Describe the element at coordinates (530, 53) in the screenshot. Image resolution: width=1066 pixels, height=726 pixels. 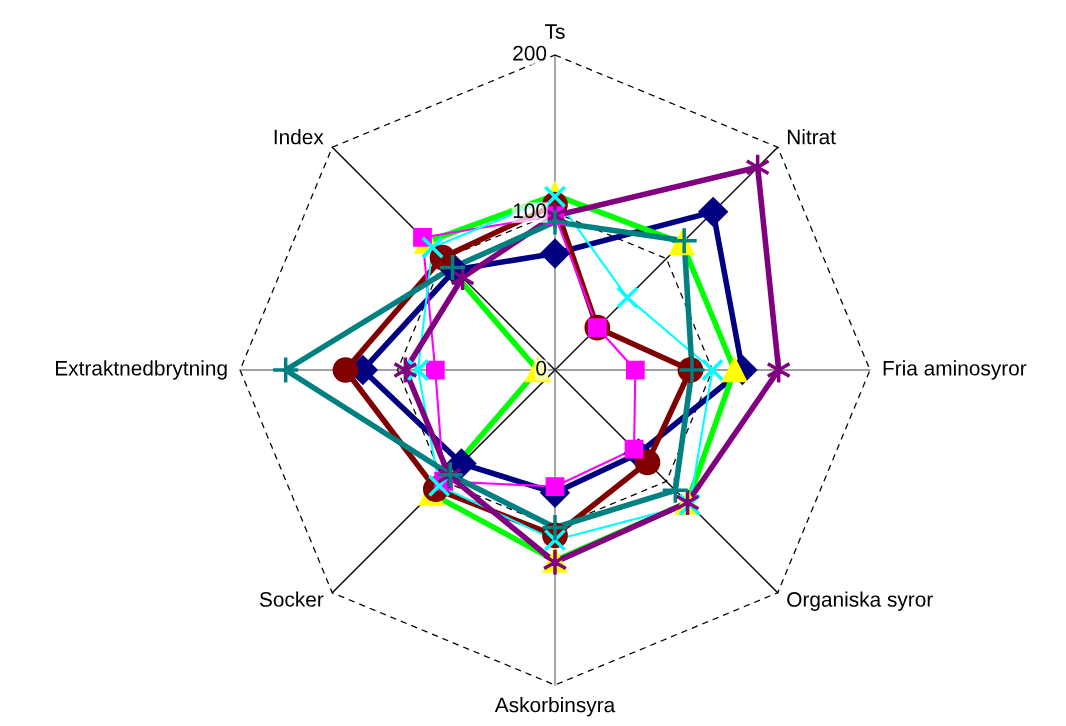
I see `y-tick-label: 200` at that location.